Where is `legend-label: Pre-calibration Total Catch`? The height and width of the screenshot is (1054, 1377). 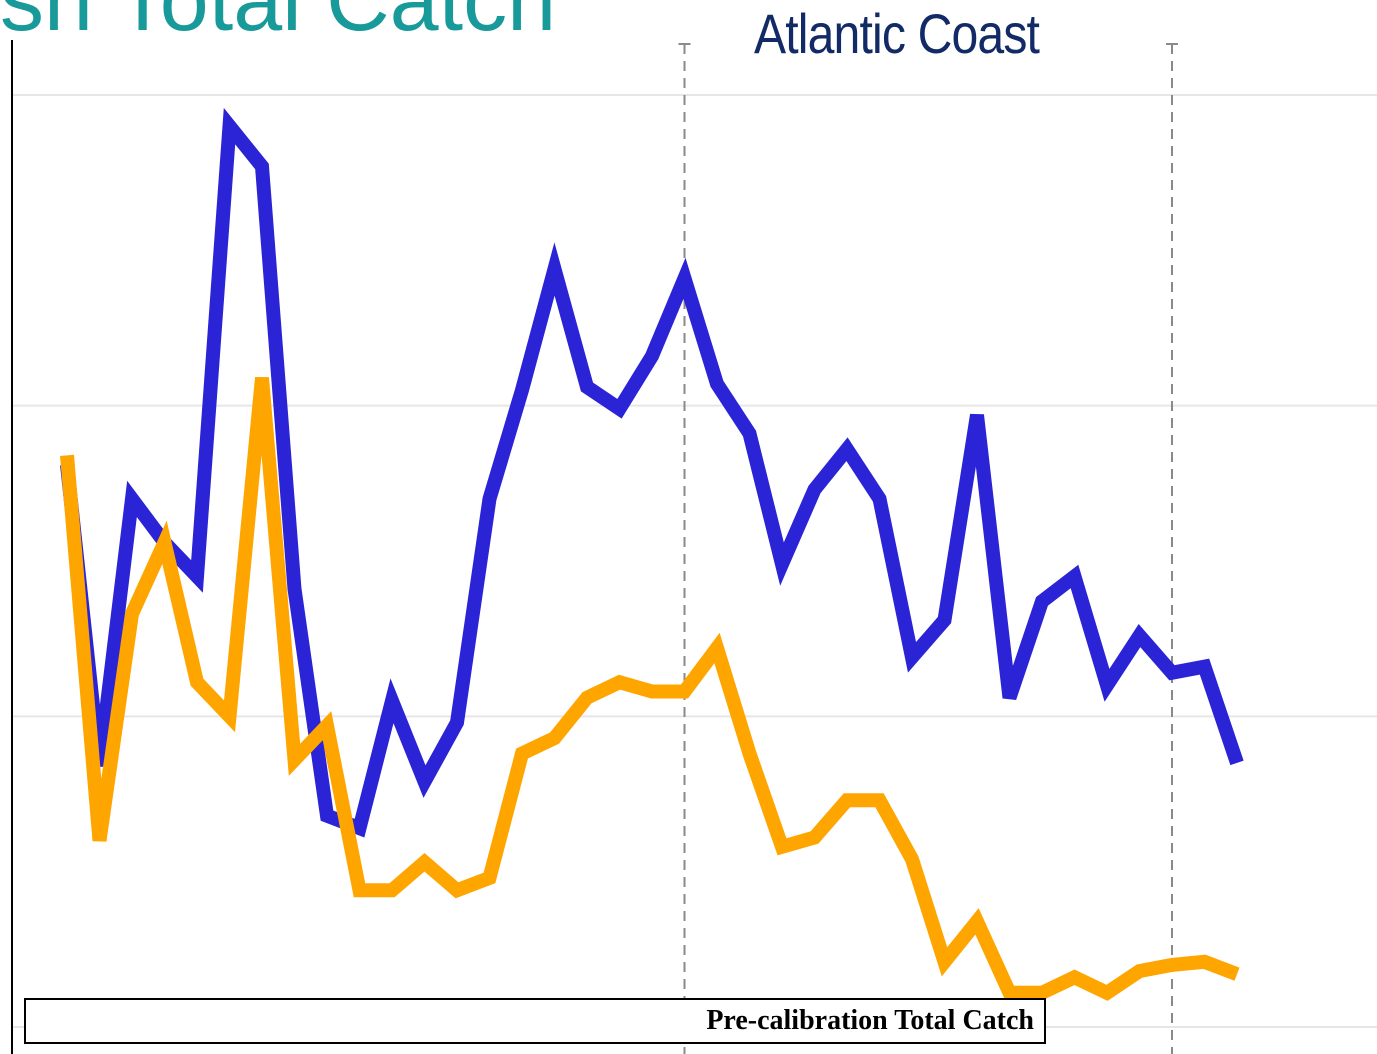
legend-label: Pre-calibration Total Catch is located at coordinates (870, 1020).